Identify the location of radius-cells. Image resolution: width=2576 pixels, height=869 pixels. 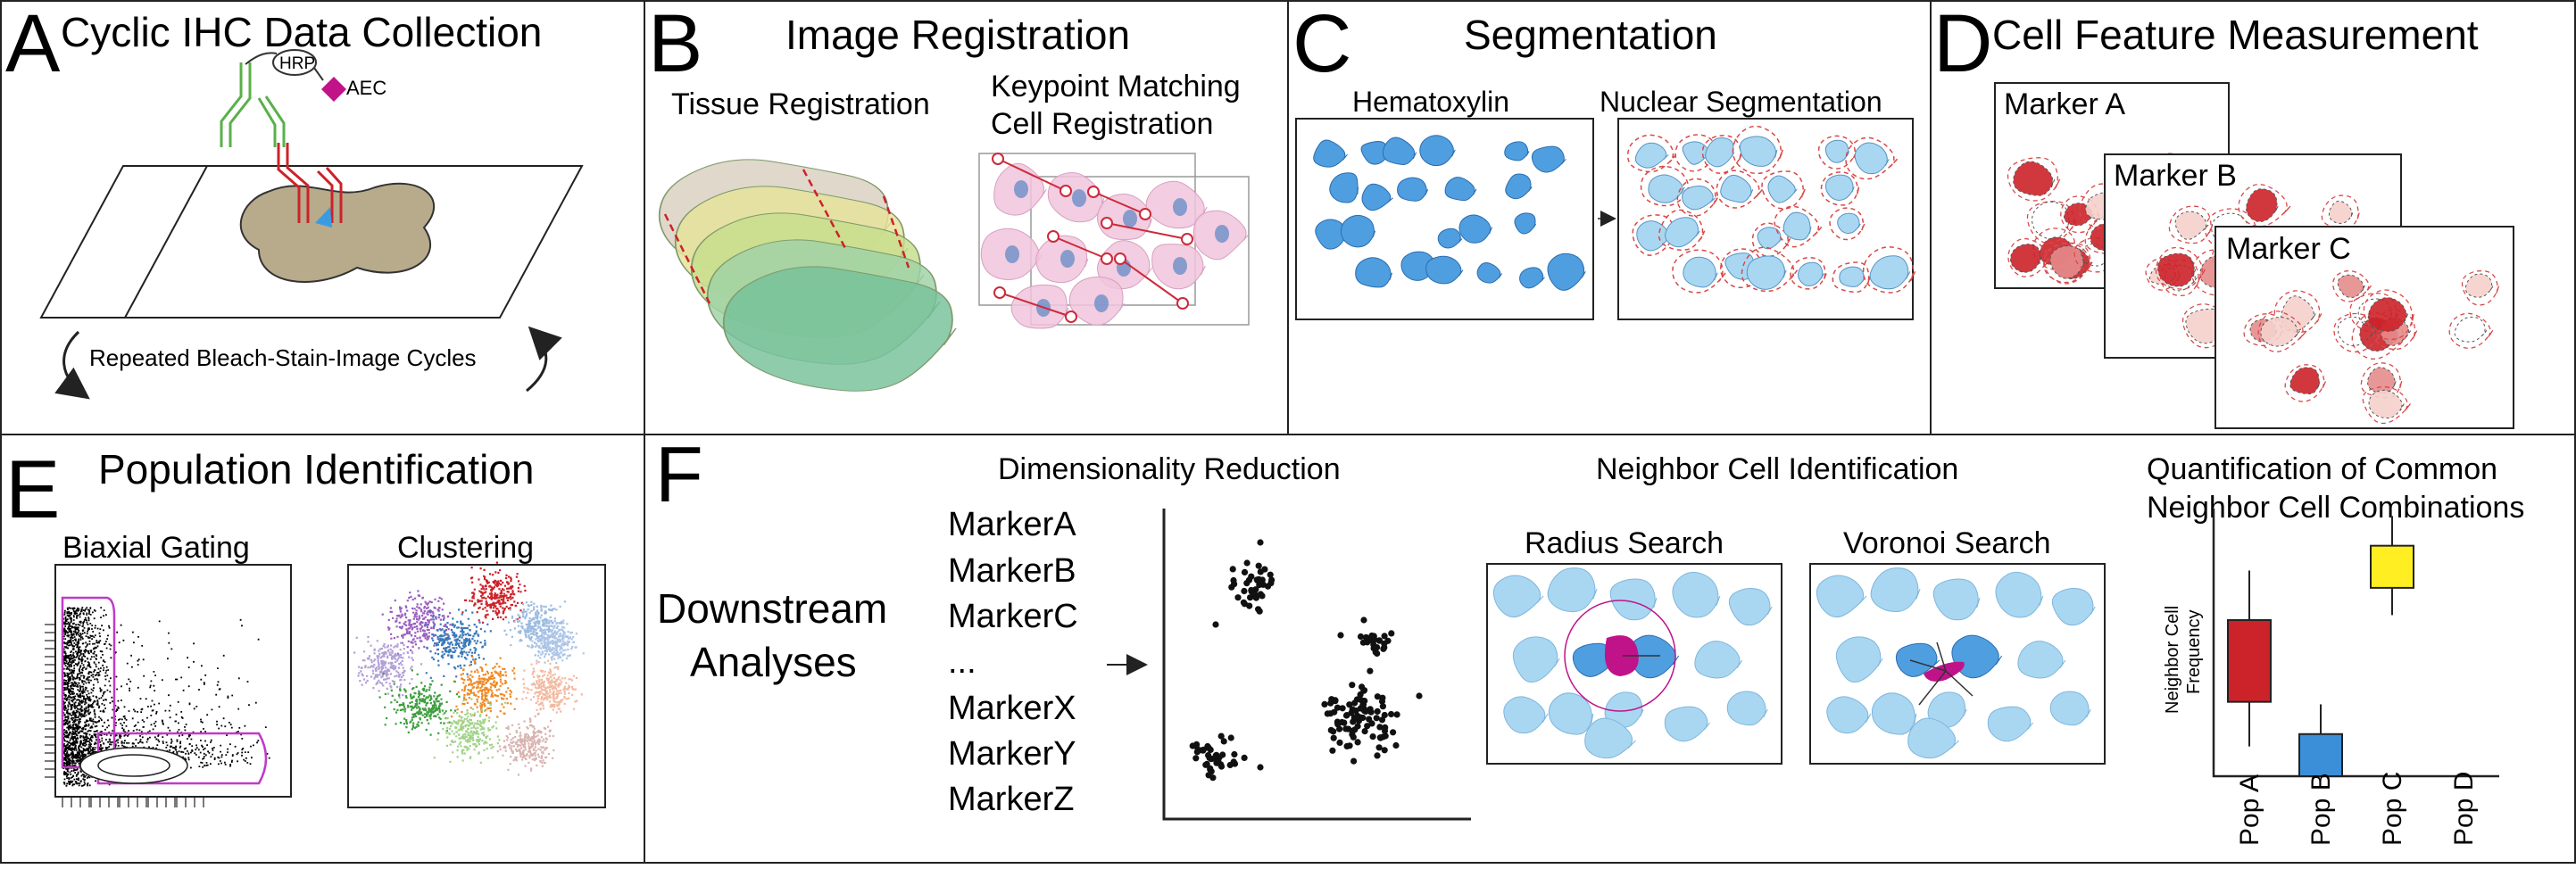
(1633, 663).